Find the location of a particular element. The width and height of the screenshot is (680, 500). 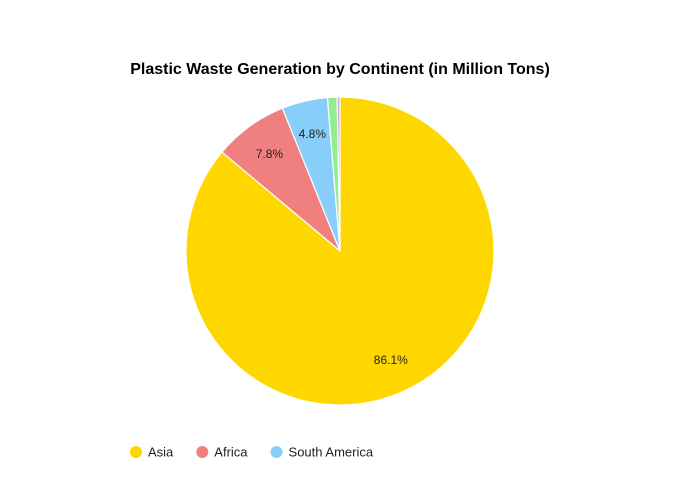

slice-label: 4.8% is located at coordinates (313, 134).